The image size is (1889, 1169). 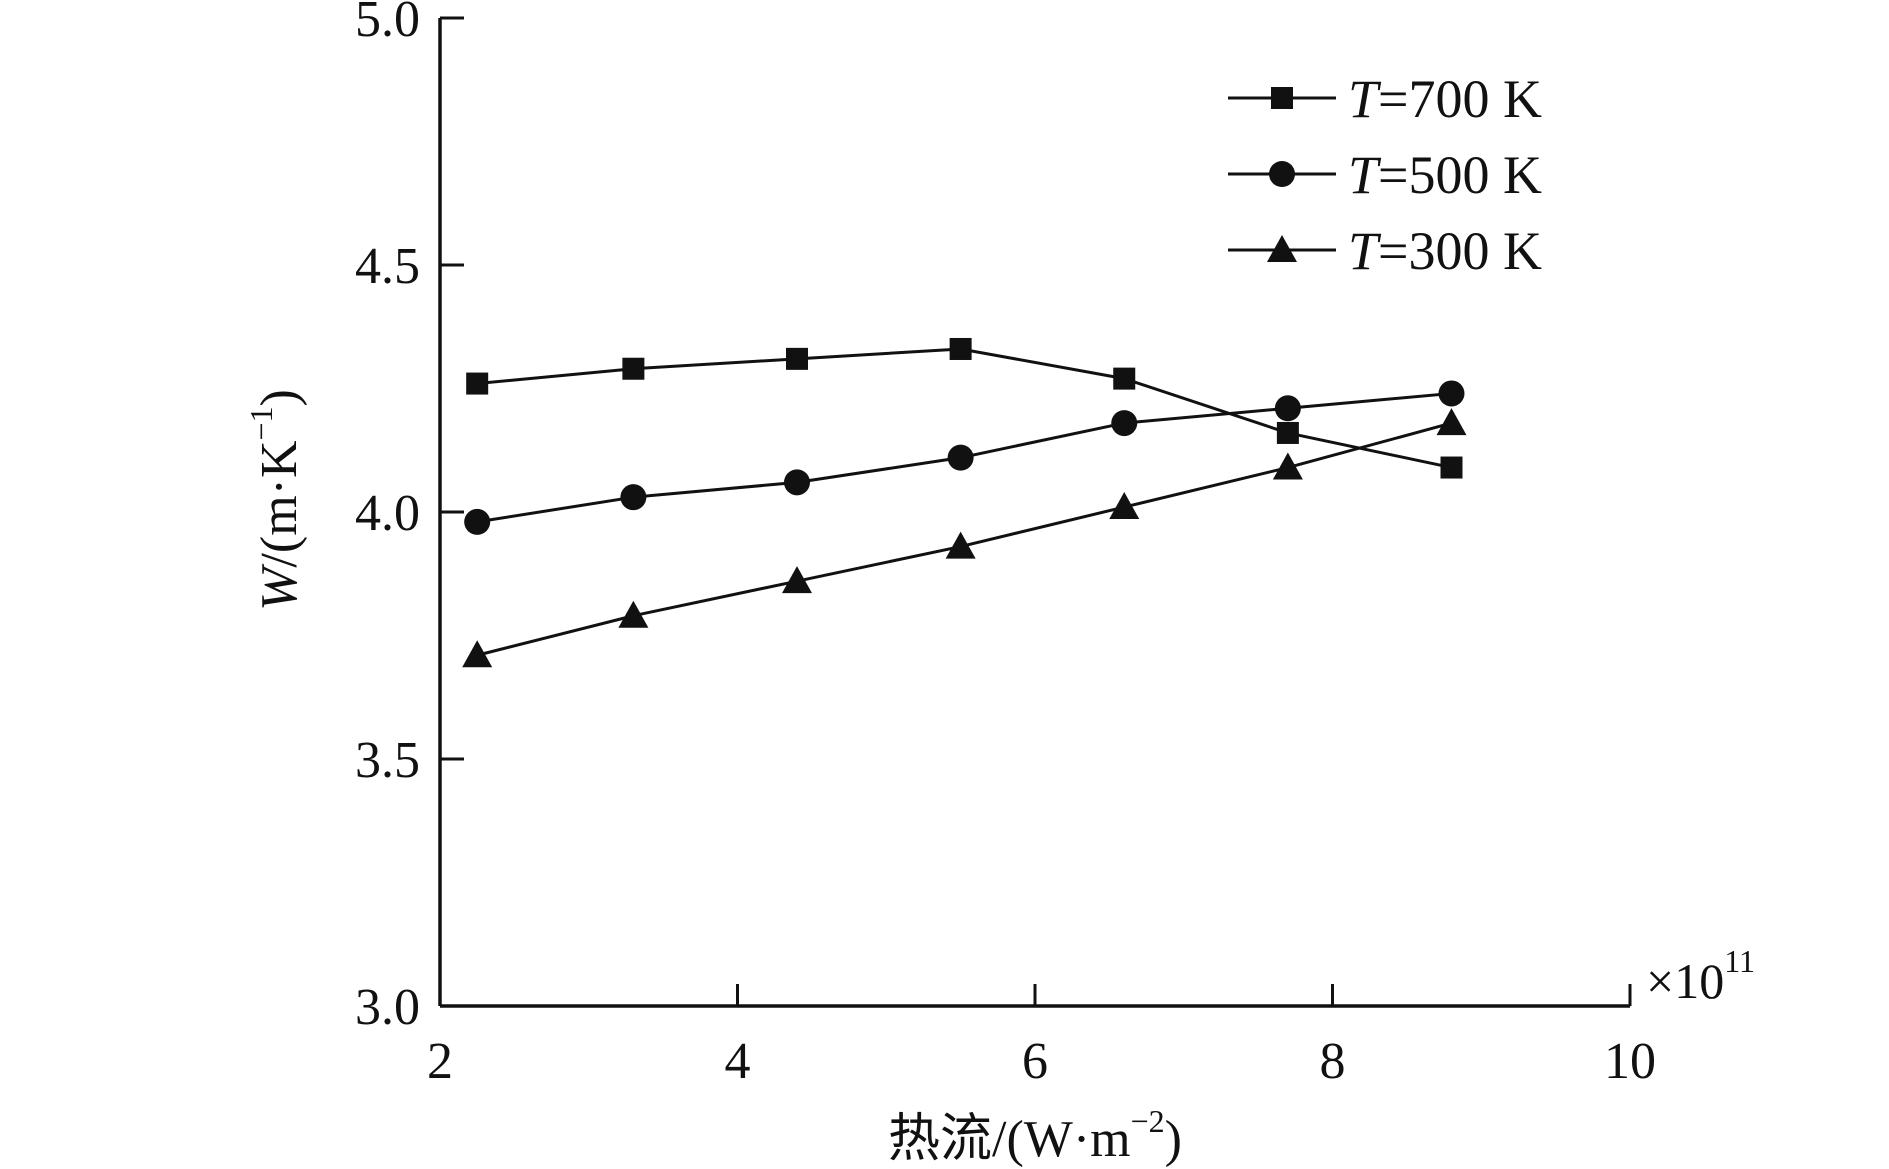 What do you see at coordinates (1035, 1061) in the screenshot?
I see `x-tick-label: 6` at bounding box center [1035, 1061].